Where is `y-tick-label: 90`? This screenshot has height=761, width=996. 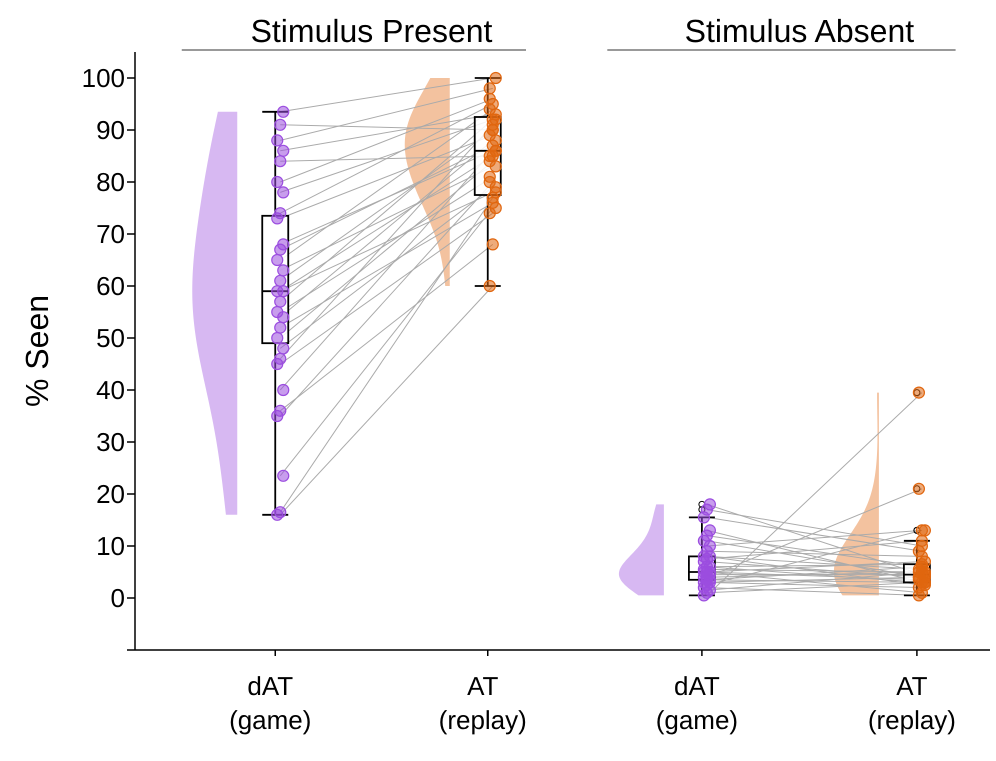
y-tick-label: 90 is located at coordinates (110, 130).